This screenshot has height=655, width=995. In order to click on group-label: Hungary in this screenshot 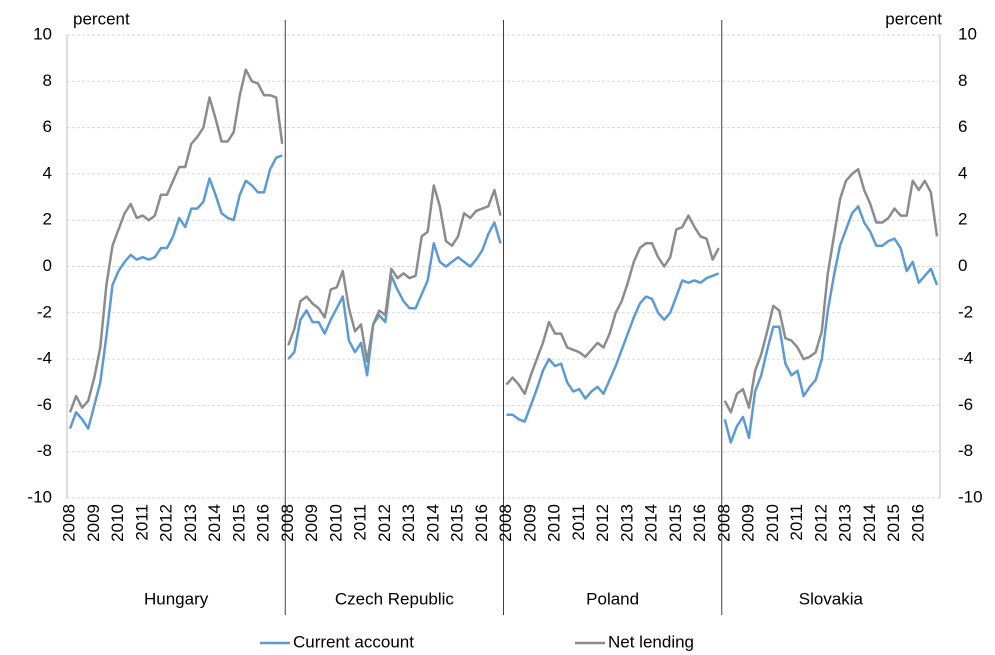, I will do `click(176, 598)`.